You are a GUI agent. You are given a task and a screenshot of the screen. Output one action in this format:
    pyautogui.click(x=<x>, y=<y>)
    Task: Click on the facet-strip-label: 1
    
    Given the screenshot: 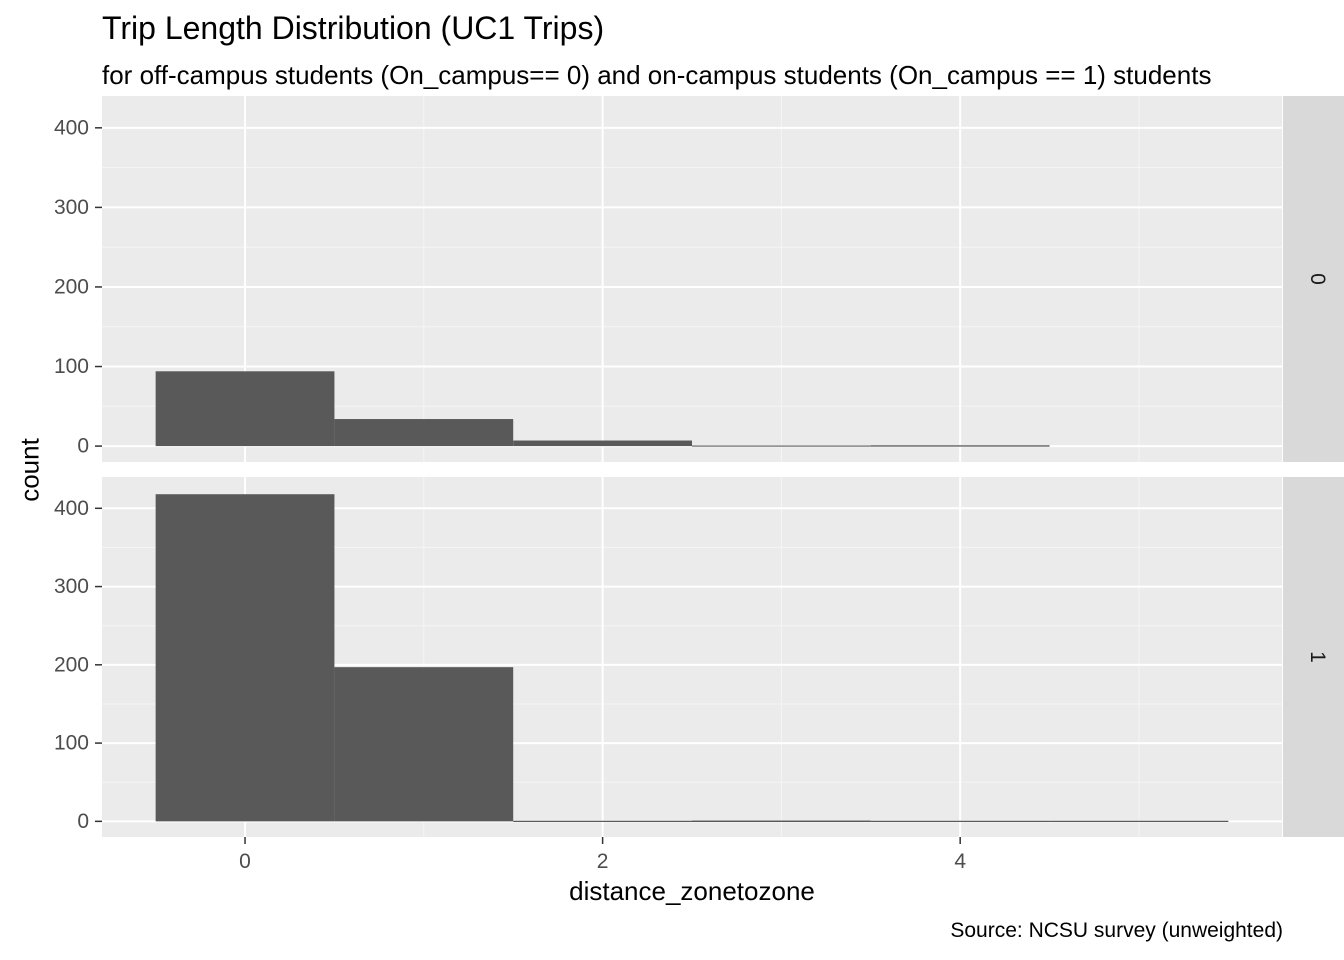 What is the action you would take?
    pyautogui.click(x=1317, y=657)
    